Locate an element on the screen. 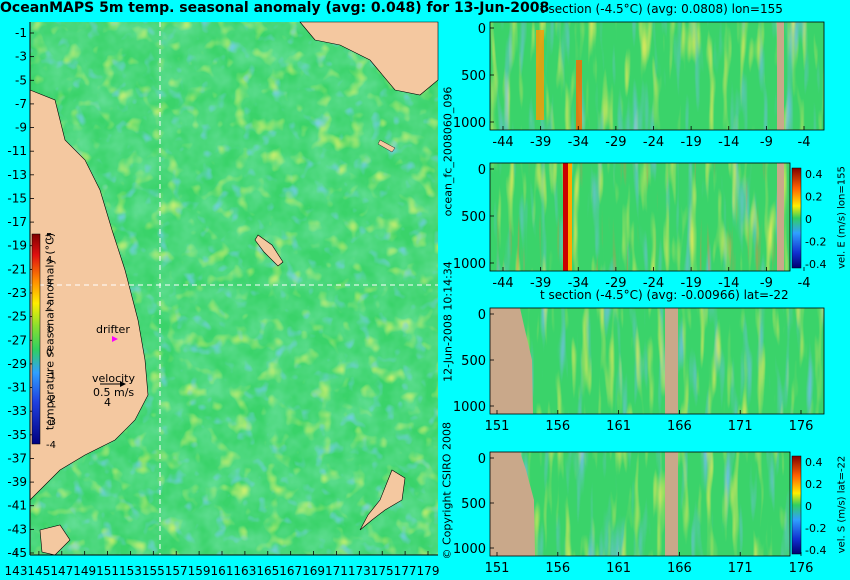 The height and width of the screenshot is (580, 850). section-x-tick-label: -14 is located at coordinates (728, 142).